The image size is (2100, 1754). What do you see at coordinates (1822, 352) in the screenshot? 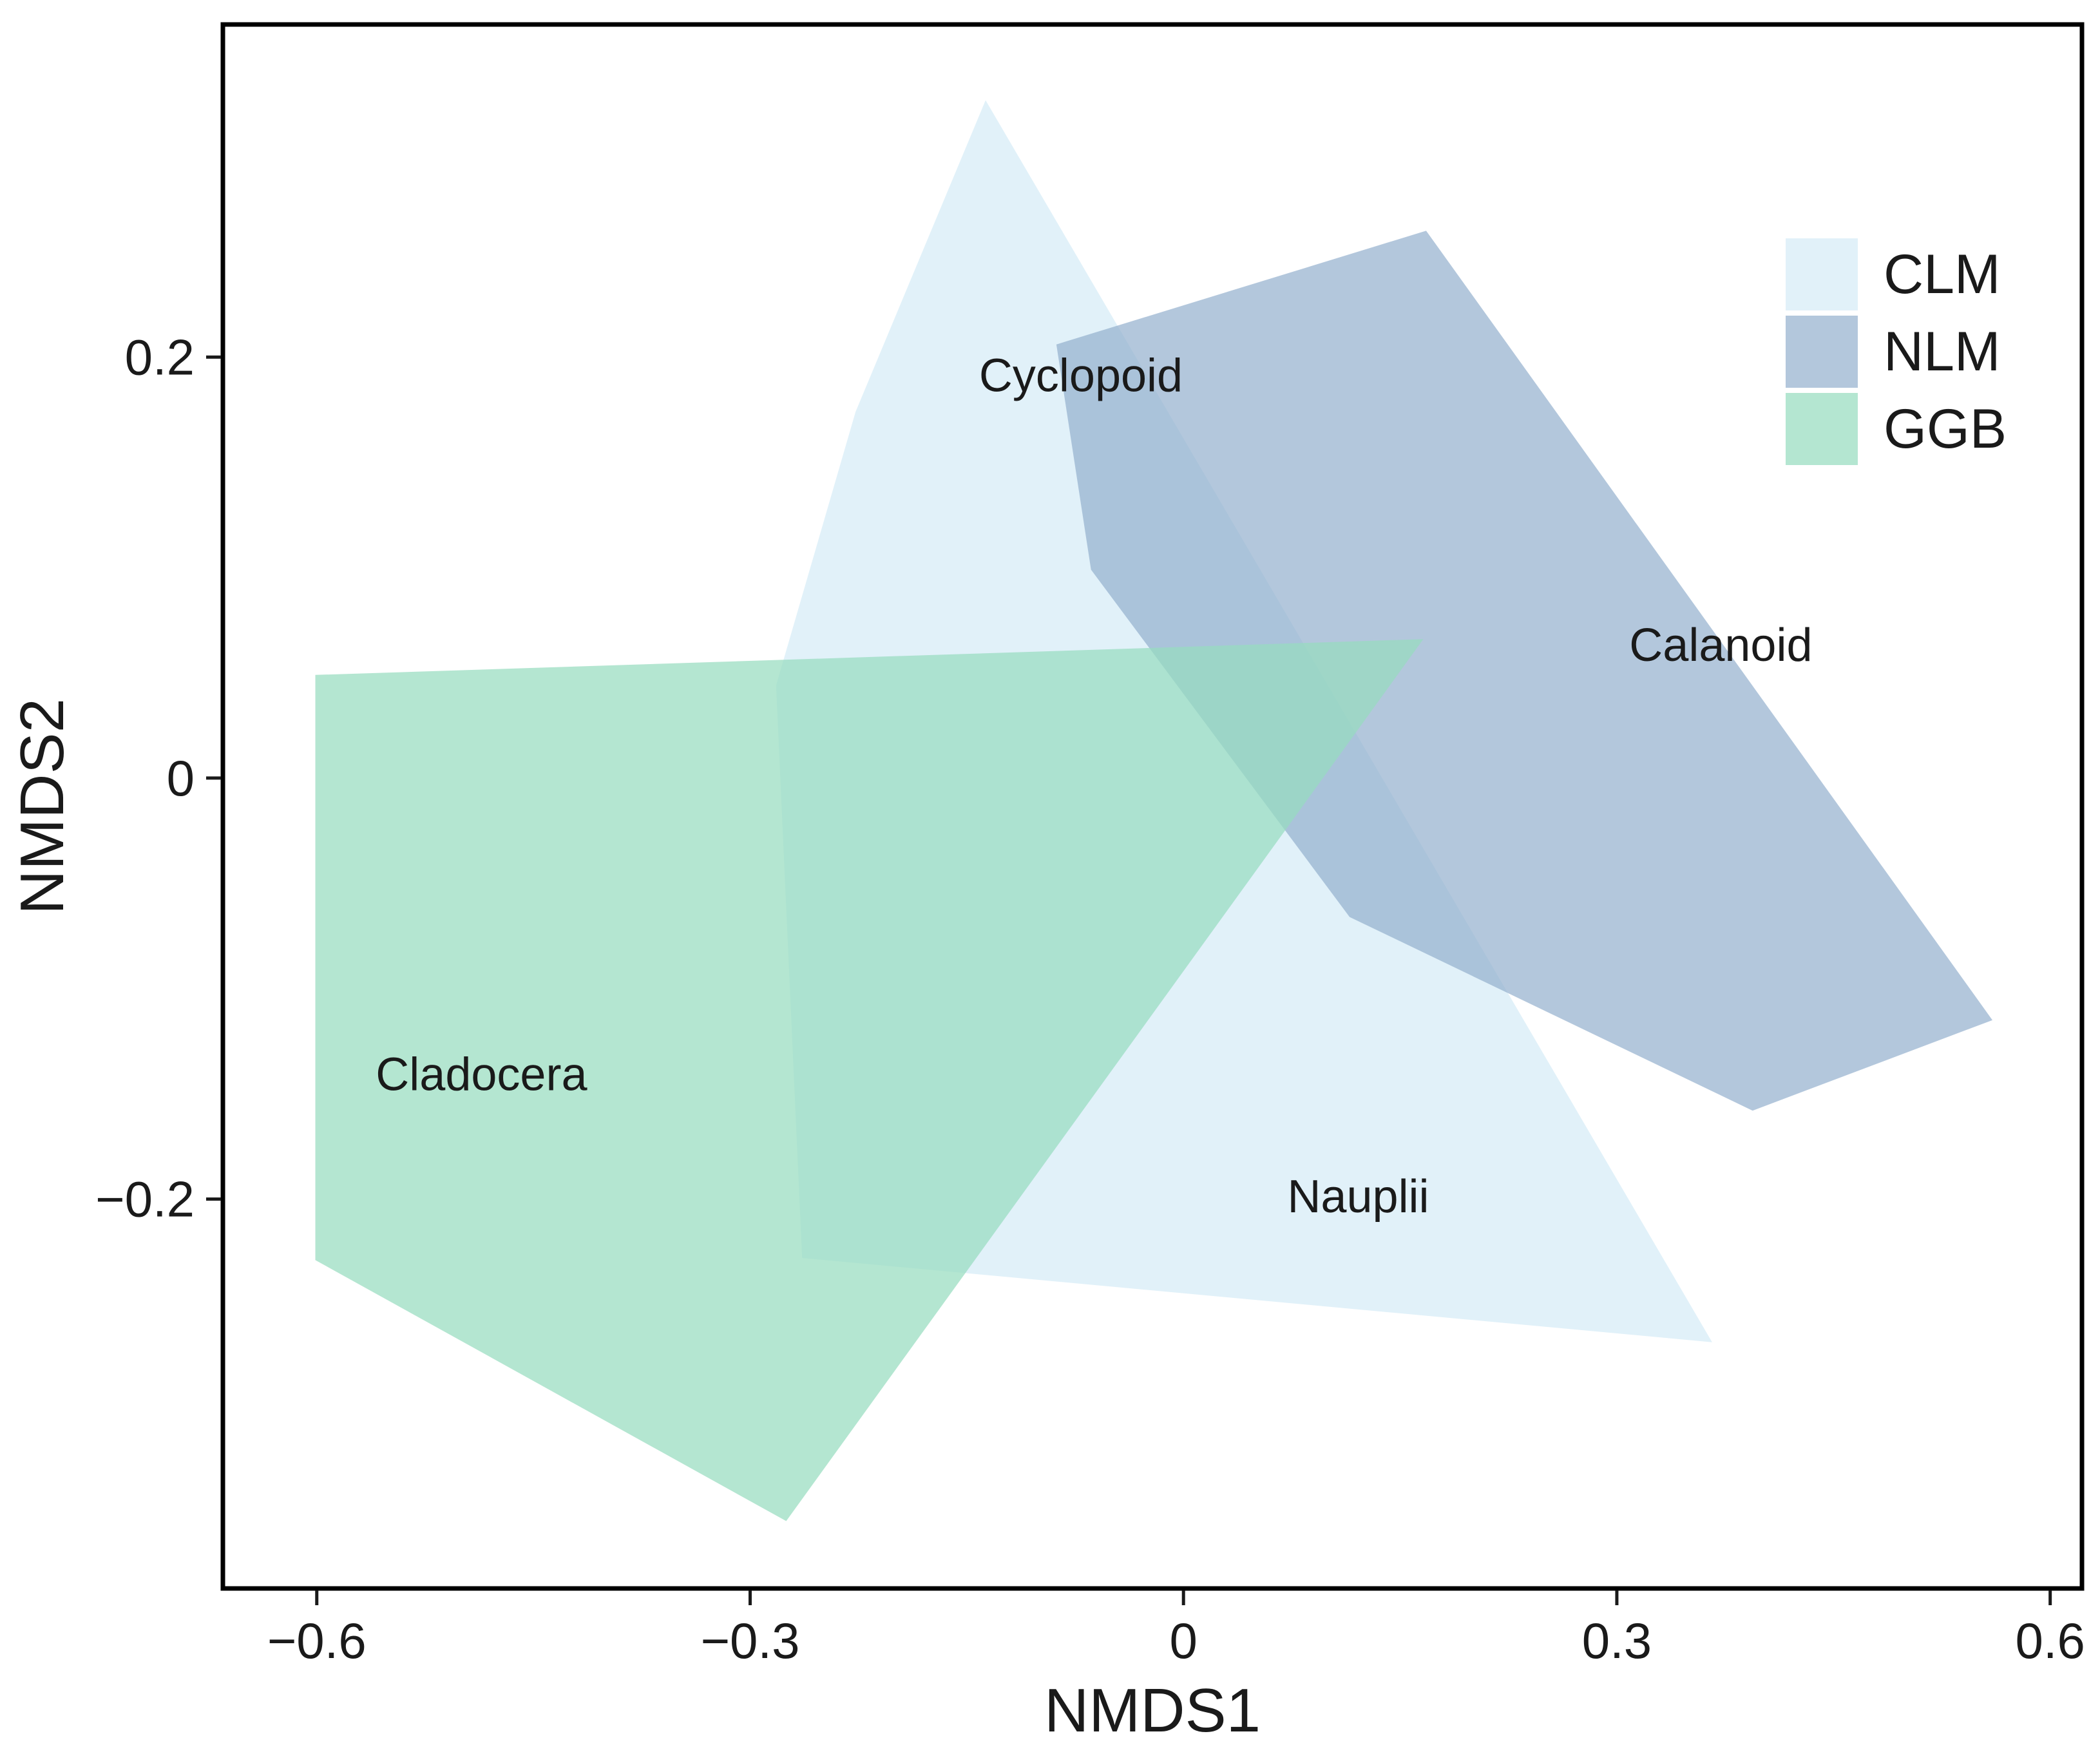
I see `legend-key-nlm` at bounding box center [1822, 352].